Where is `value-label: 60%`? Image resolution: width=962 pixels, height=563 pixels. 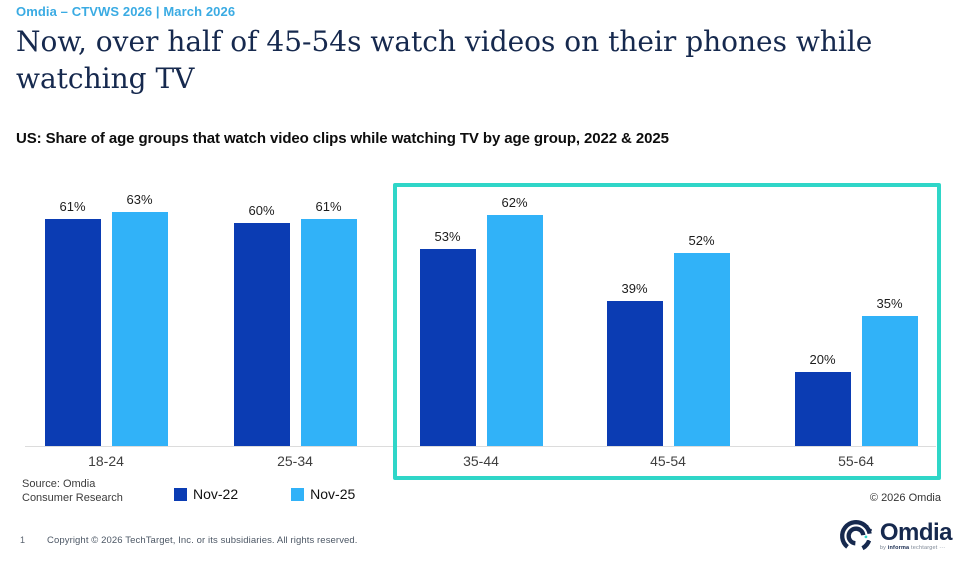 value-label: 60% is located at coordinates (261, 210).